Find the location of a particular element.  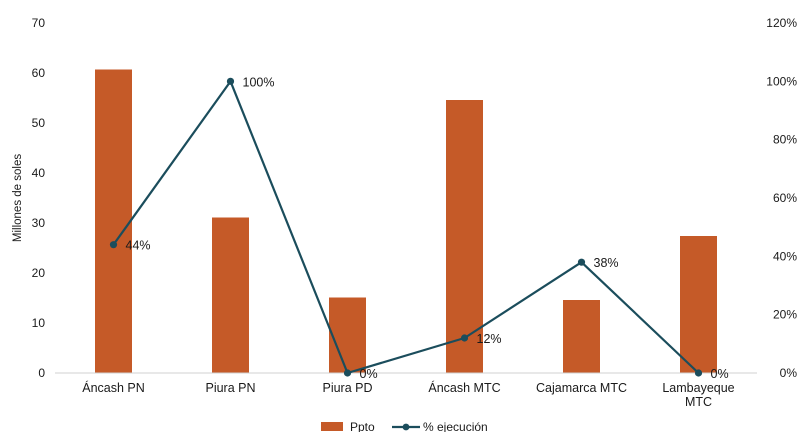

x-tick-label: Cajamarca MTC is located at coordinates (581, 388).